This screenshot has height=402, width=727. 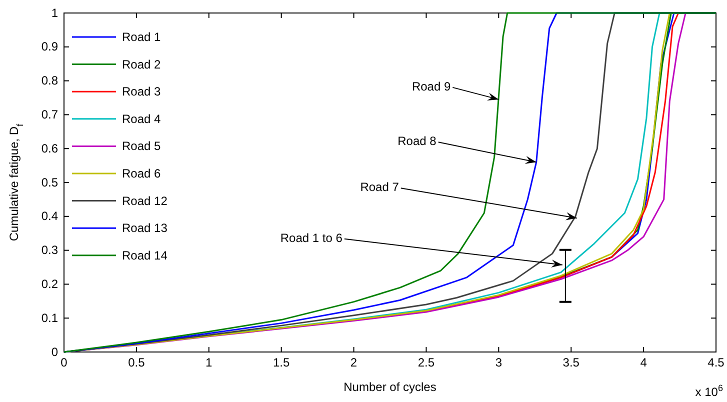 I want to click on y-tick-label: 0.1, so click(x=49, y=317).